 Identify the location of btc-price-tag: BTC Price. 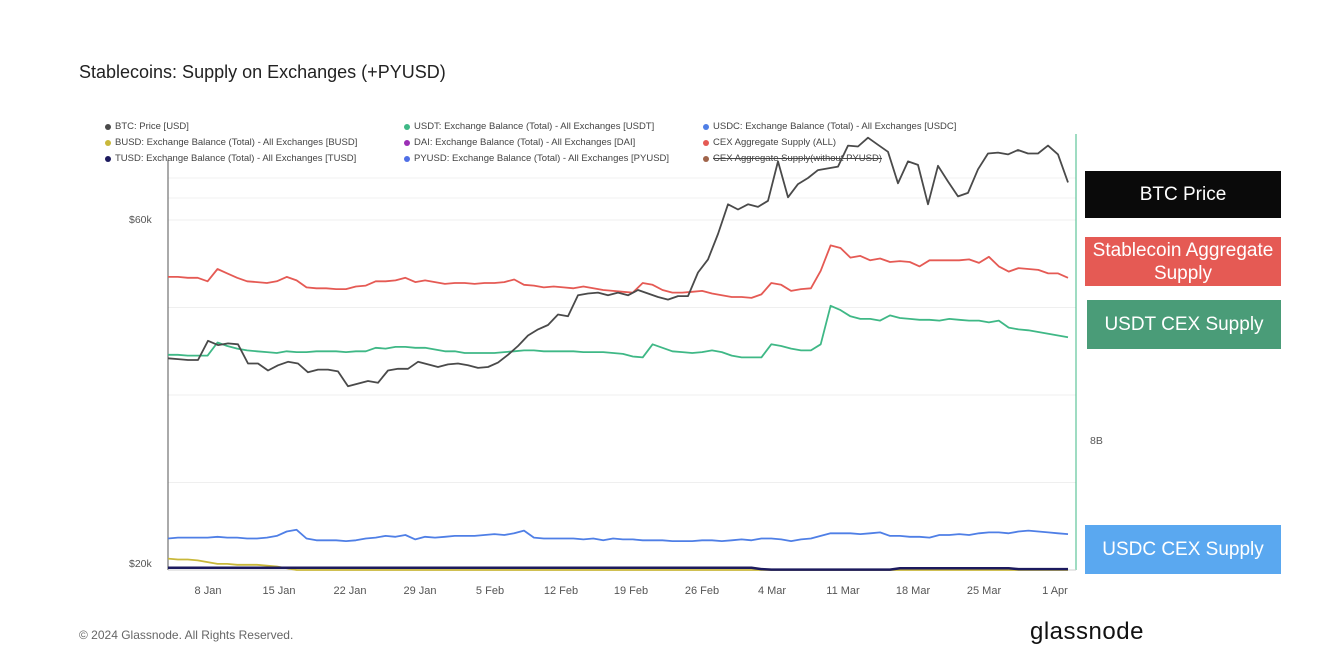
(1183, 194).